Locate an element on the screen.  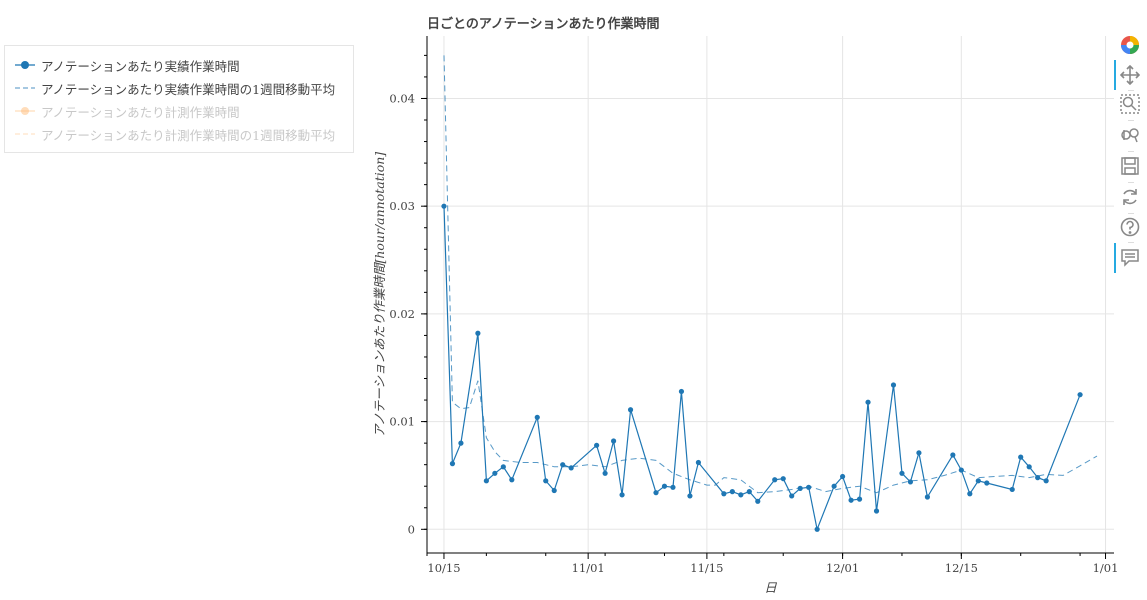
legend-item-measured: アノテーションあたり計測作業時間 is located at coordinates (127, 111).